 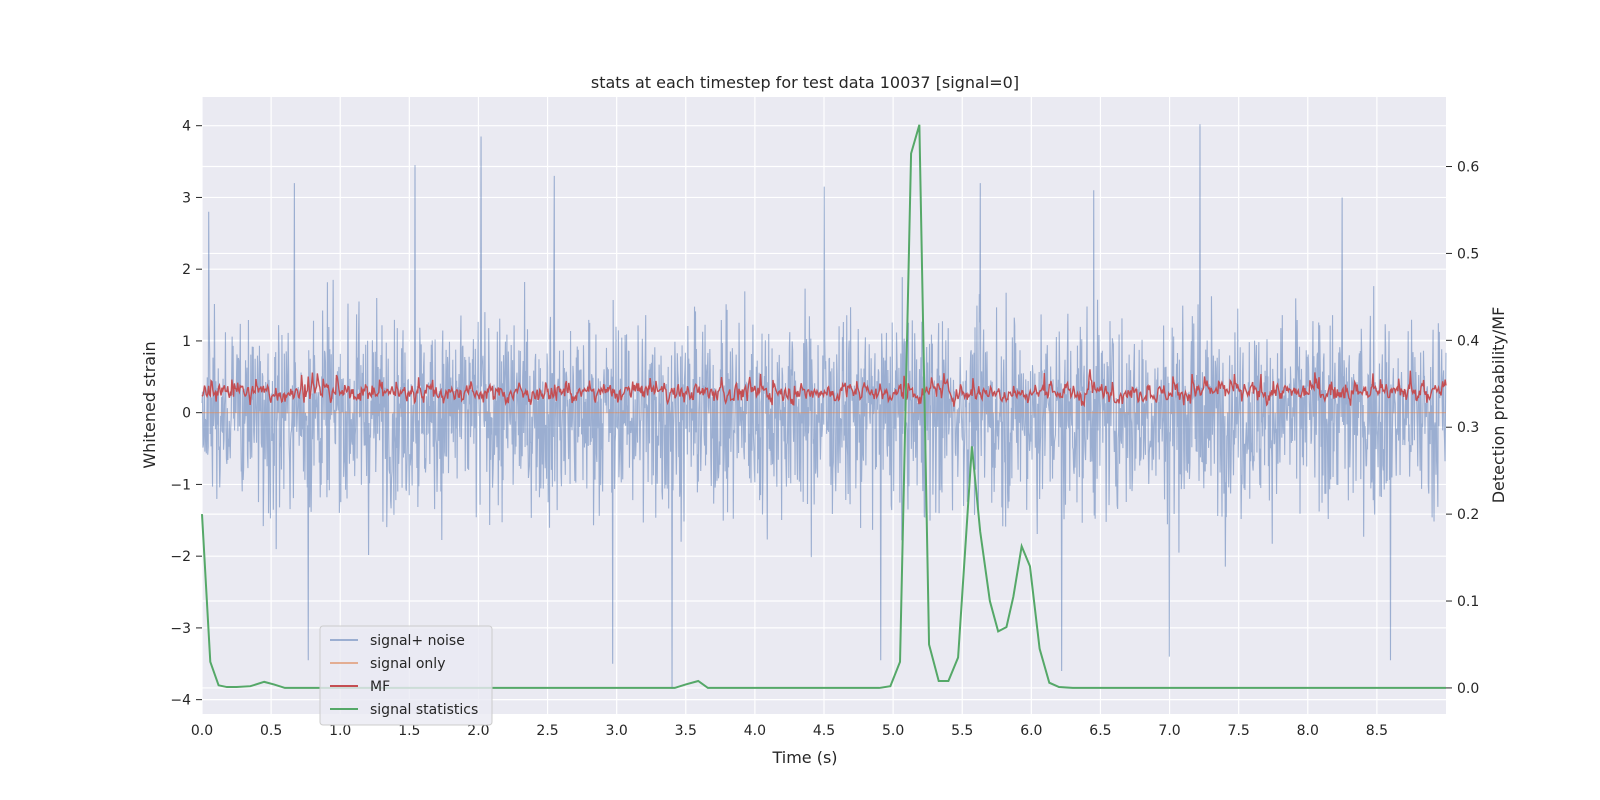 I want to click on series-mf-line, so click(x=824, y=388).